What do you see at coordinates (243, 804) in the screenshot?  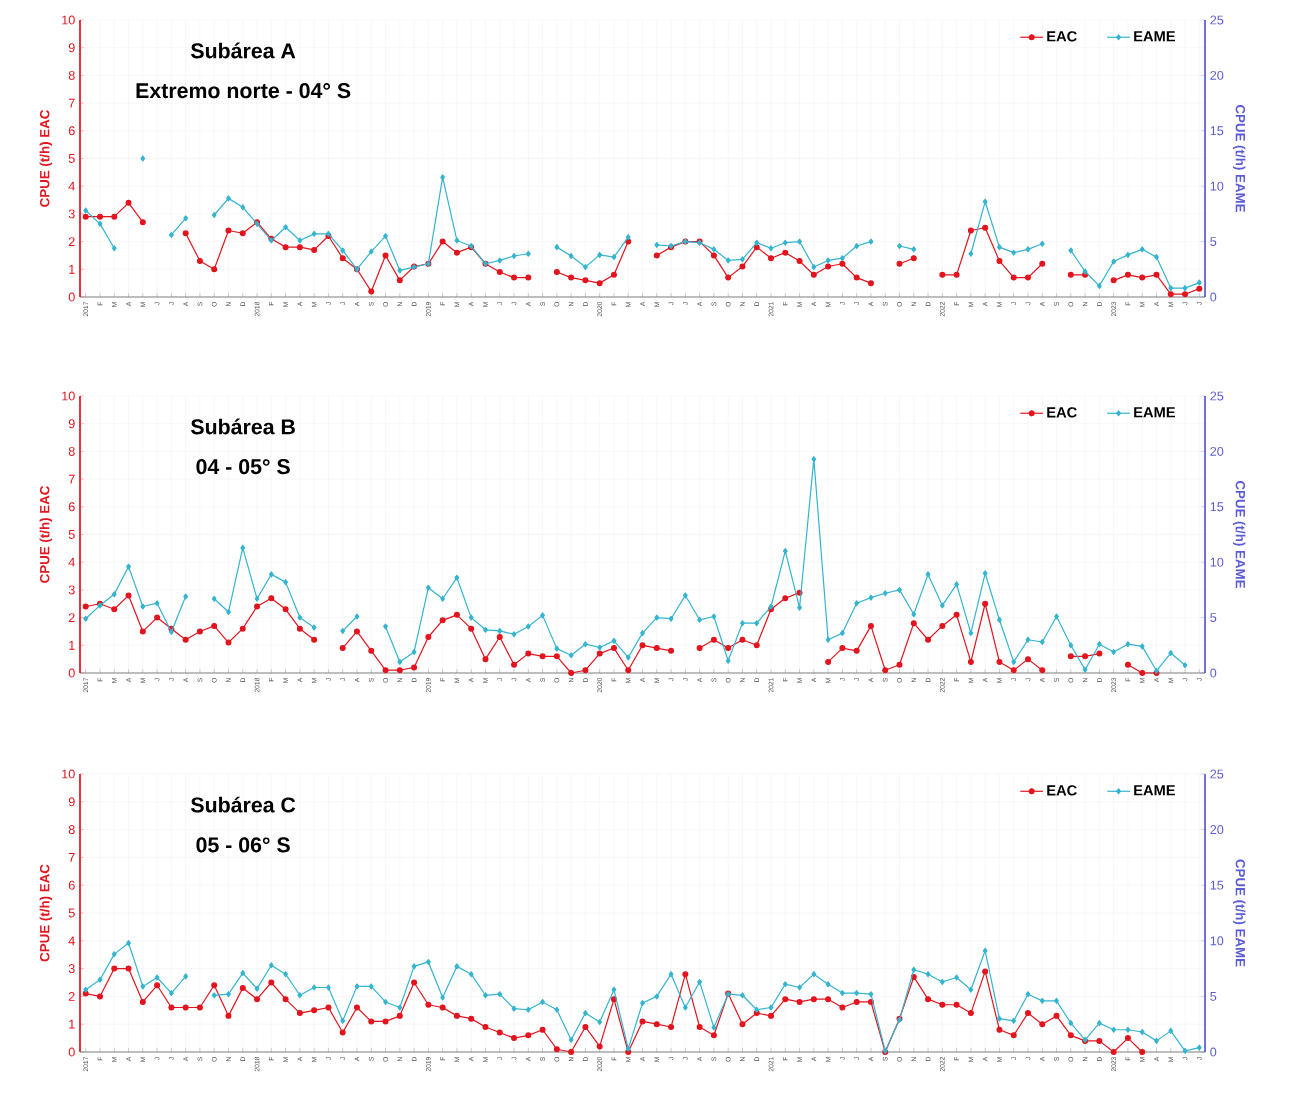 I see `text: Subárea C` at bounding box center [243, 804].